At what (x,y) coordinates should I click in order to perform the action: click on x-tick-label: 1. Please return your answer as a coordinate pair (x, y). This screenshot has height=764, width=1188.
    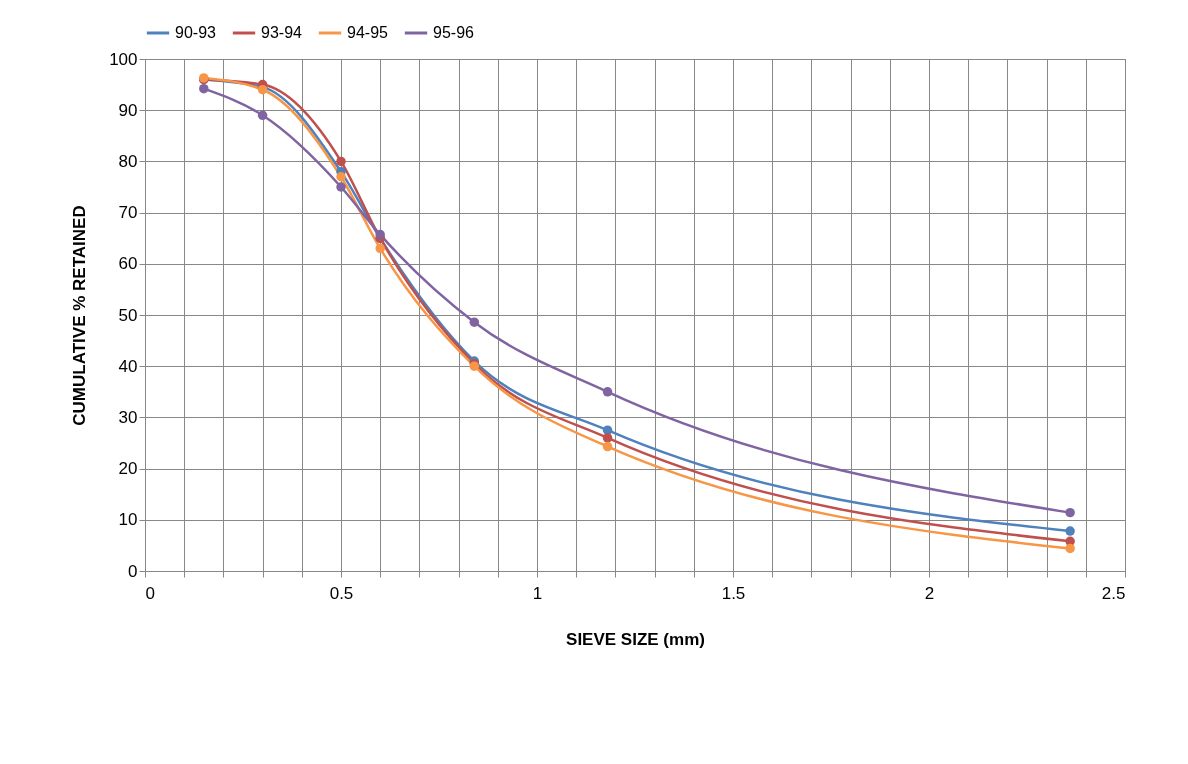
    Looking at the image, I should click on (537, 593).